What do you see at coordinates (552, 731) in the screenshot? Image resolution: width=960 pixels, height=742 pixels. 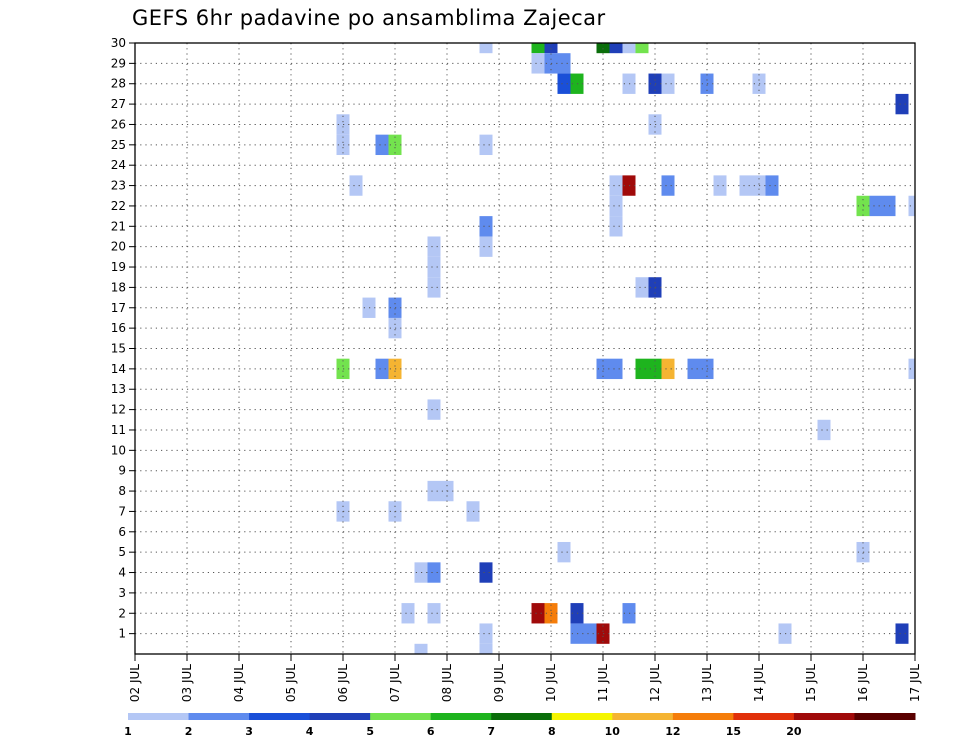 I see `legend-level-label: 8` at bounding box center [552, 731].